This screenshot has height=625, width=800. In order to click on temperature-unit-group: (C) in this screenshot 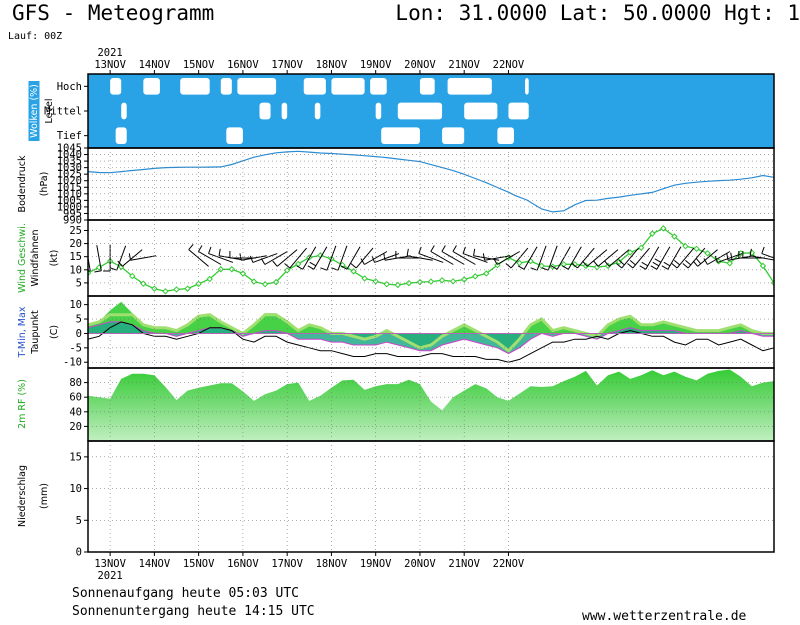, I will do `click(54, 332)`.